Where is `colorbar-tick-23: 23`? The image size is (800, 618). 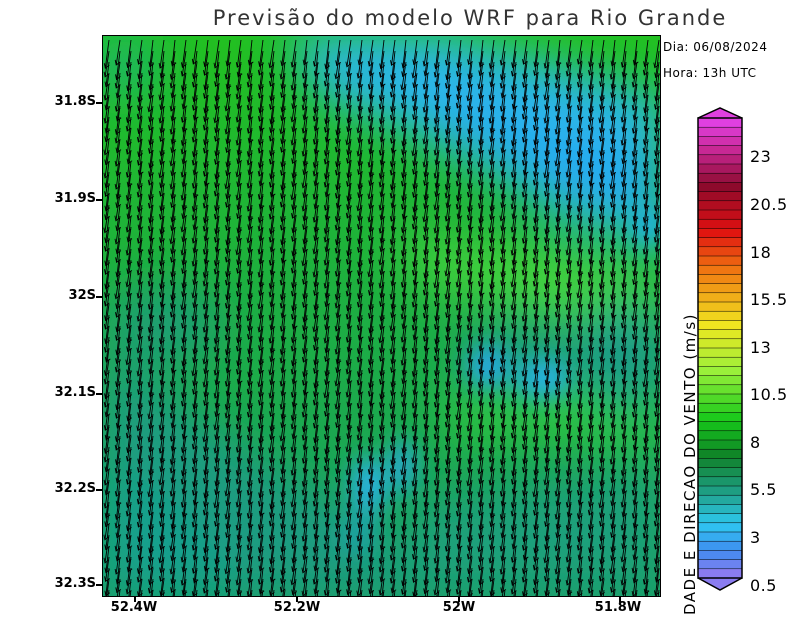 colorbar-tick-23: 23 is located at coordinates (761, 156).